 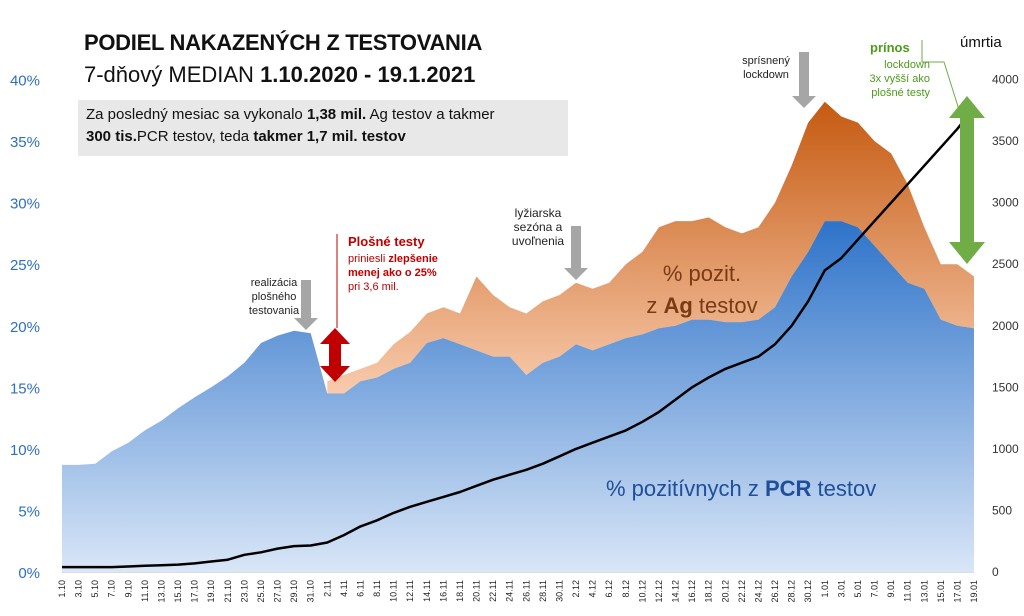 I want to click on y-left-tick-label: 35%, so click(x=25, y=142).